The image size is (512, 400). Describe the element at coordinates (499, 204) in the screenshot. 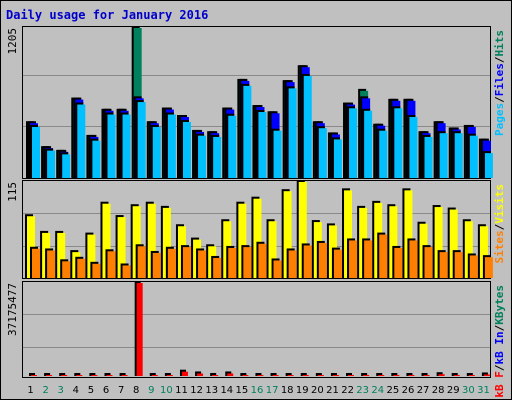

I see `visits-legend-entry: Visits` at that location.